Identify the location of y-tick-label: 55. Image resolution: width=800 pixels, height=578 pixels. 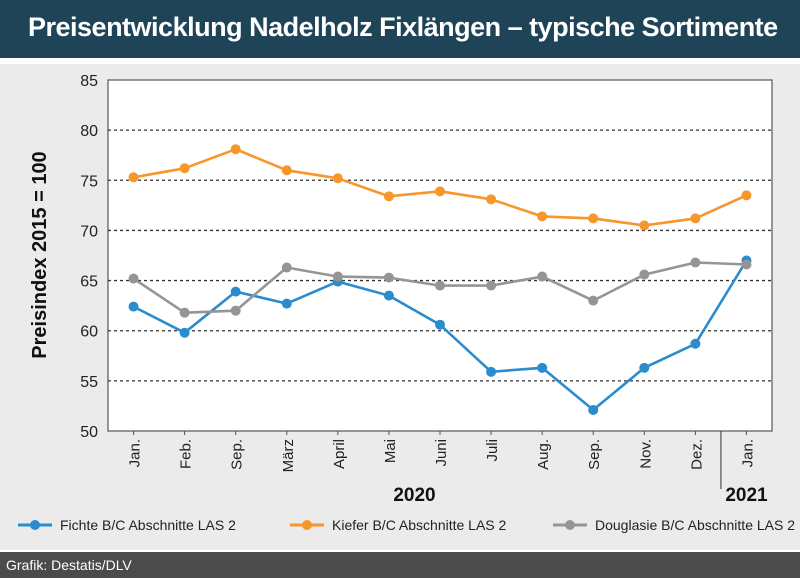
(89, 382).